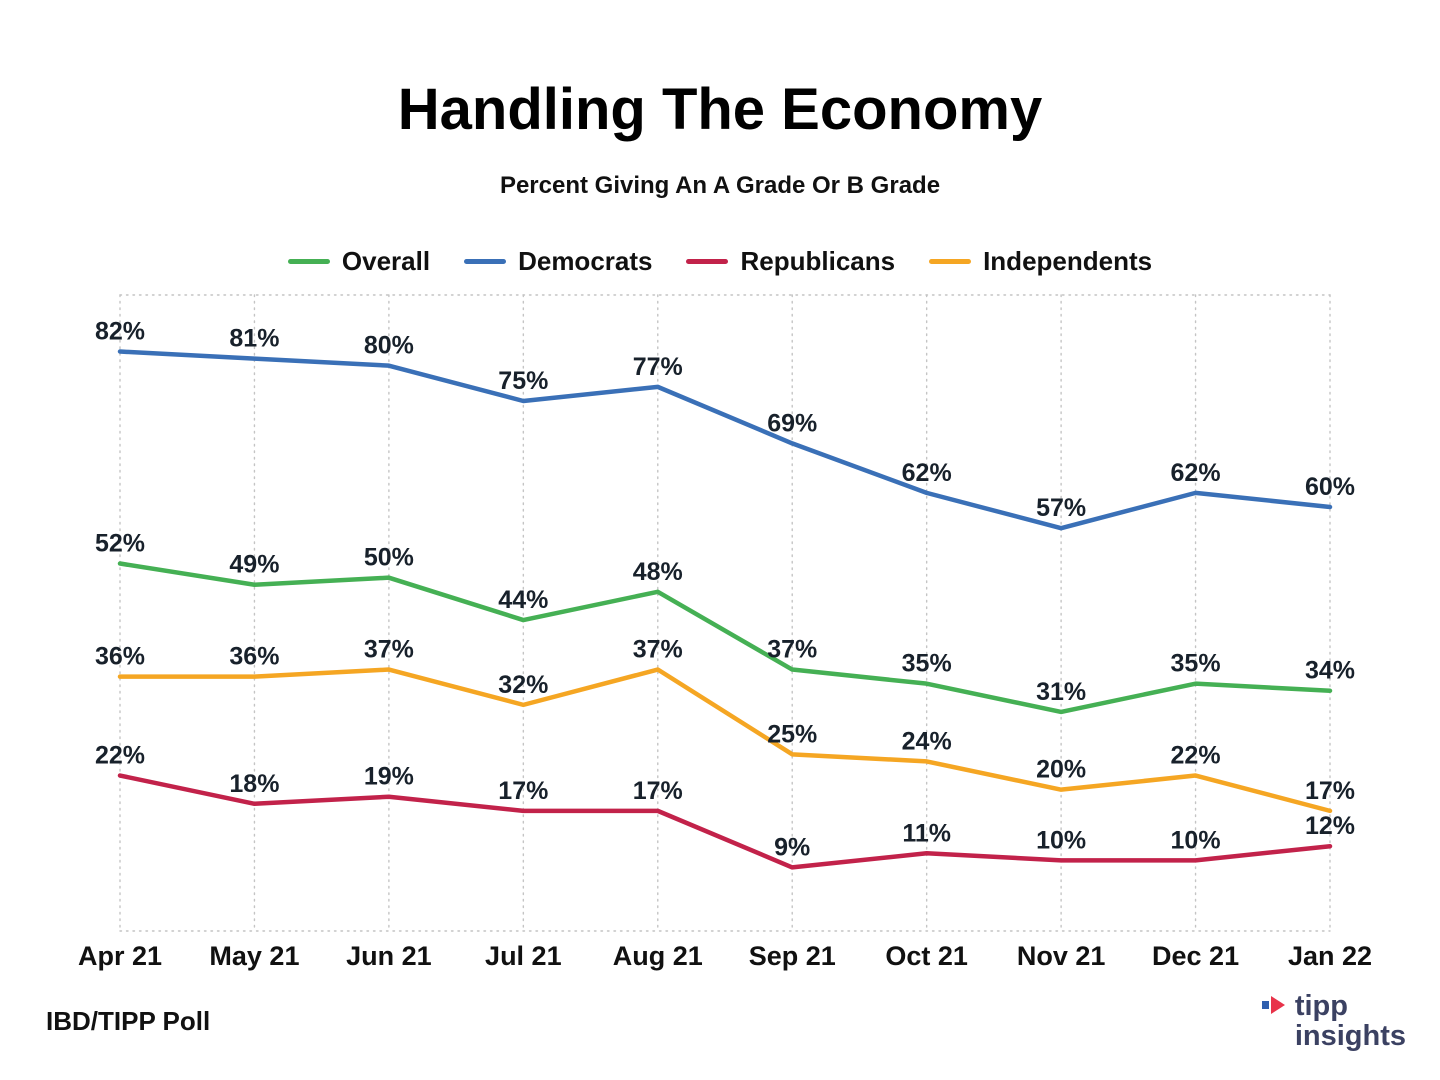  I want to click on x-axis-label: Nov 21, so click(1061, 956).